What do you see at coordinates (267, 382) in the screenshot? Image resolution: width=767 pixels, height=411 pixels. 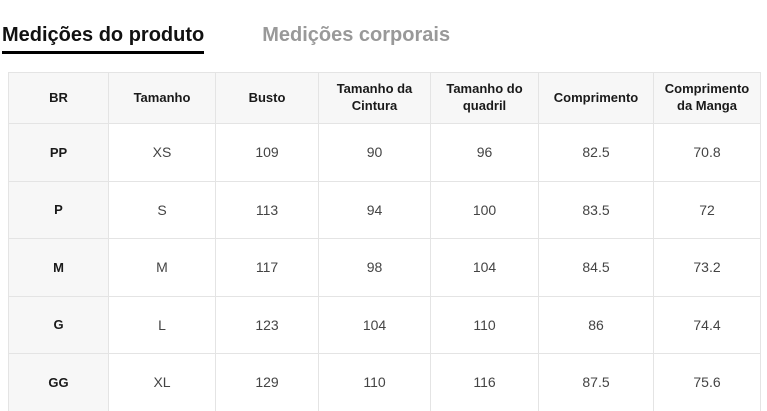 I see `measurement-cell: 129` at bounding box center [267, 382].